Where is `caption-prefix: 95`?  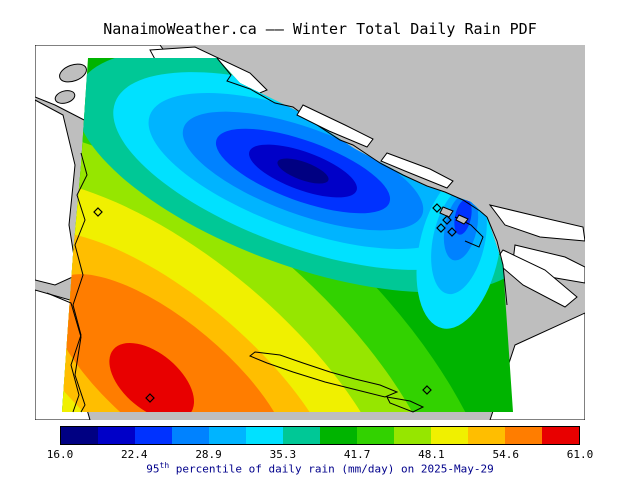 caption-prefix: 95 is located at coordinates (153, 469).